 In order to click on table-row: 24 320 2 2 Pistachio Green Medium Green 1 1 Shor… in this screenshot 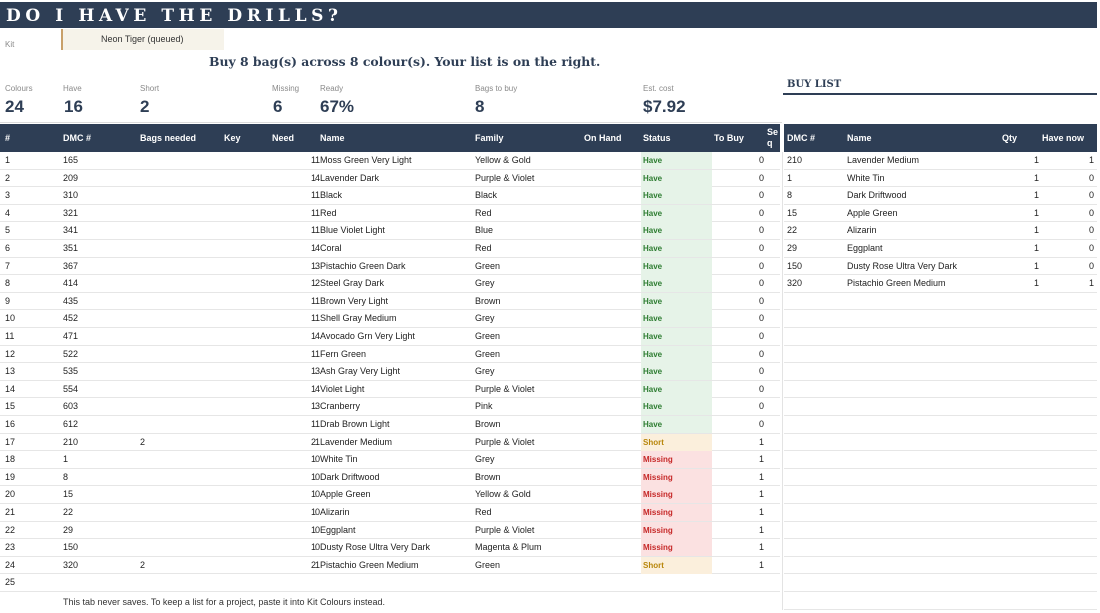, I will do `click(390, 565)`.